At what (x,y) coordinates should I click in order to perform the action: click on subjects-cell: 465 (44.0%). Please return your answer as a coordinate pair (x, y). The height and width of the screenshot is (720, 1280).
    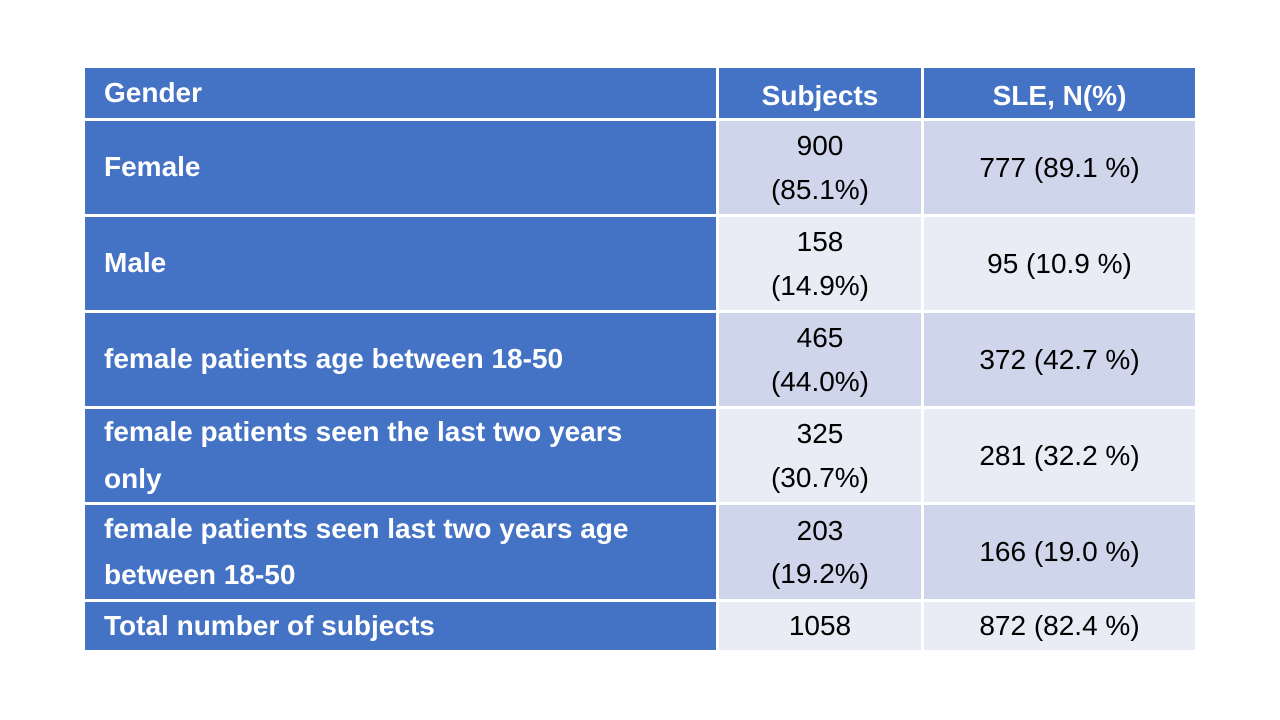
    Looking at the image, I should click on (820, 359).